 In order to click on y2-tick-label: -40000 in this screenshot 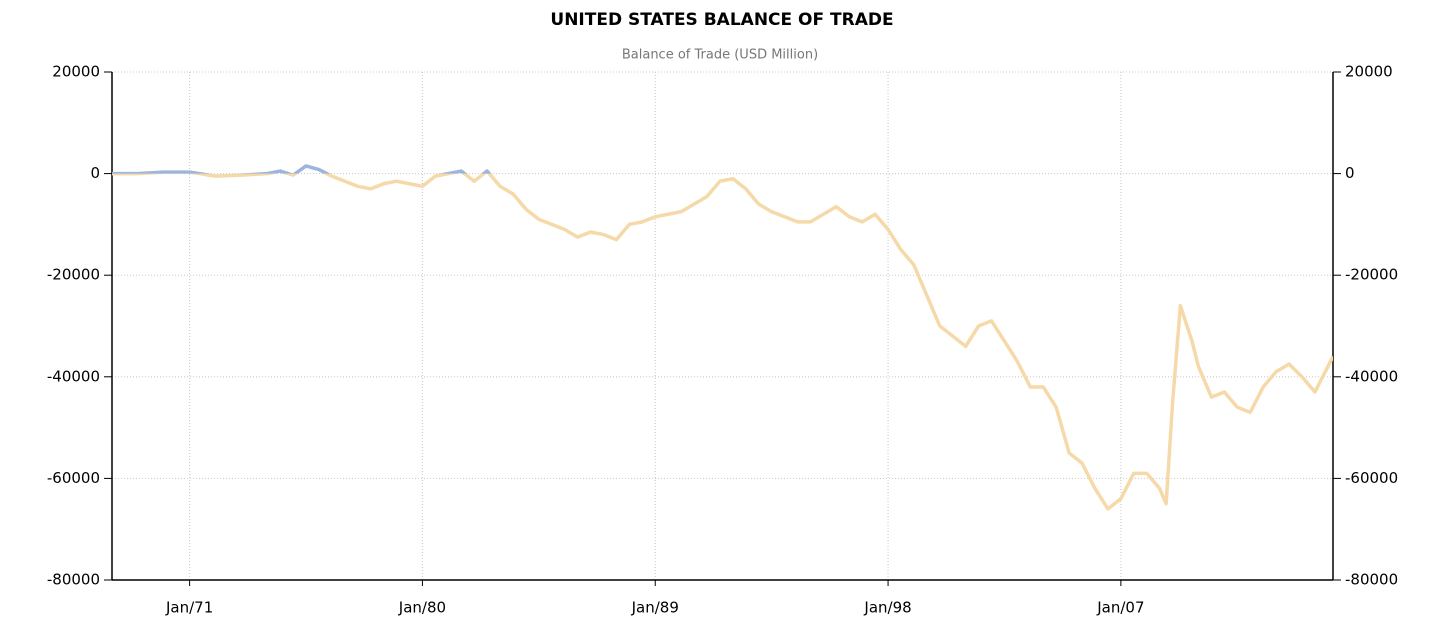, I will do `click(1371, 376)`.